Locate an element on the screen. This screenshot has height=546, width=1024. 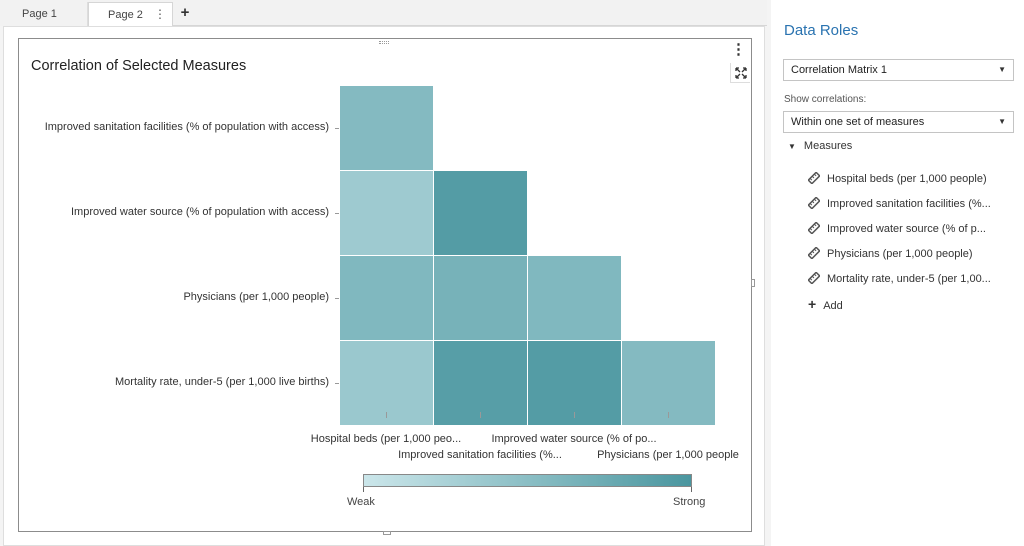
add-page-button: + is located at coordinates (185, 12).